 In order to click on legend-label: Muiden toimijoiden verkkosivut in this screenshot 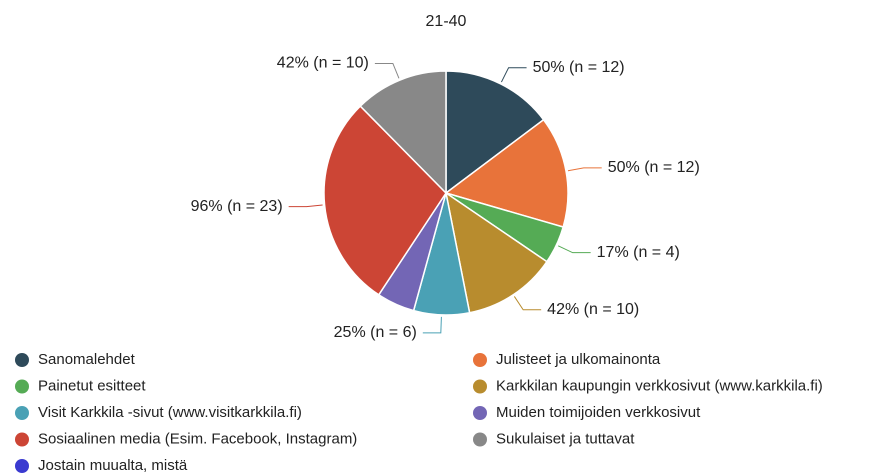, I will do `click(598, 412)`.